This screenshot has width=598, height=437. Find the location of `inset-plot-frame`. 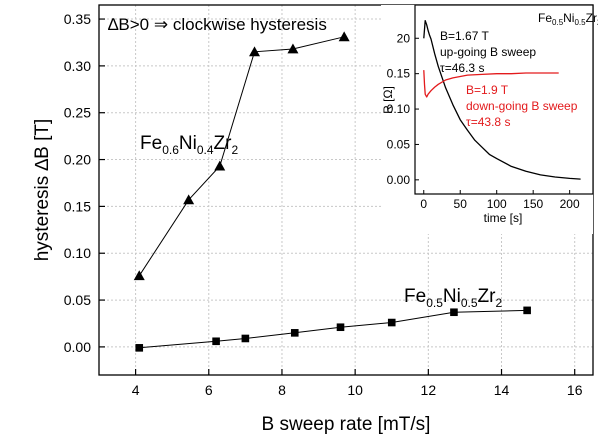

inset-plot-frame is located at coordinates (504, 99).